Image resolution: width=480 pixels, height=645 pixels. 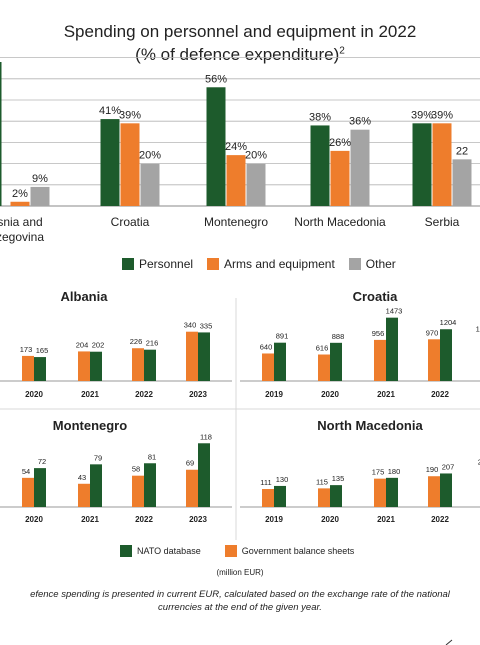 I want to click on top-bar-label-4-2: 22, so click(x=462, y=151).